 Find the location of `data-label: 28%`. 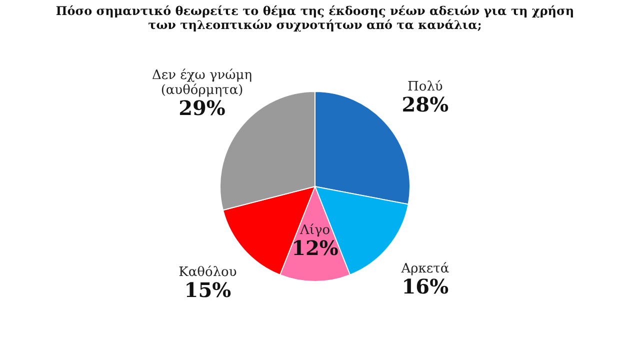

data-label: 28% is located at coordinates (425, 104).